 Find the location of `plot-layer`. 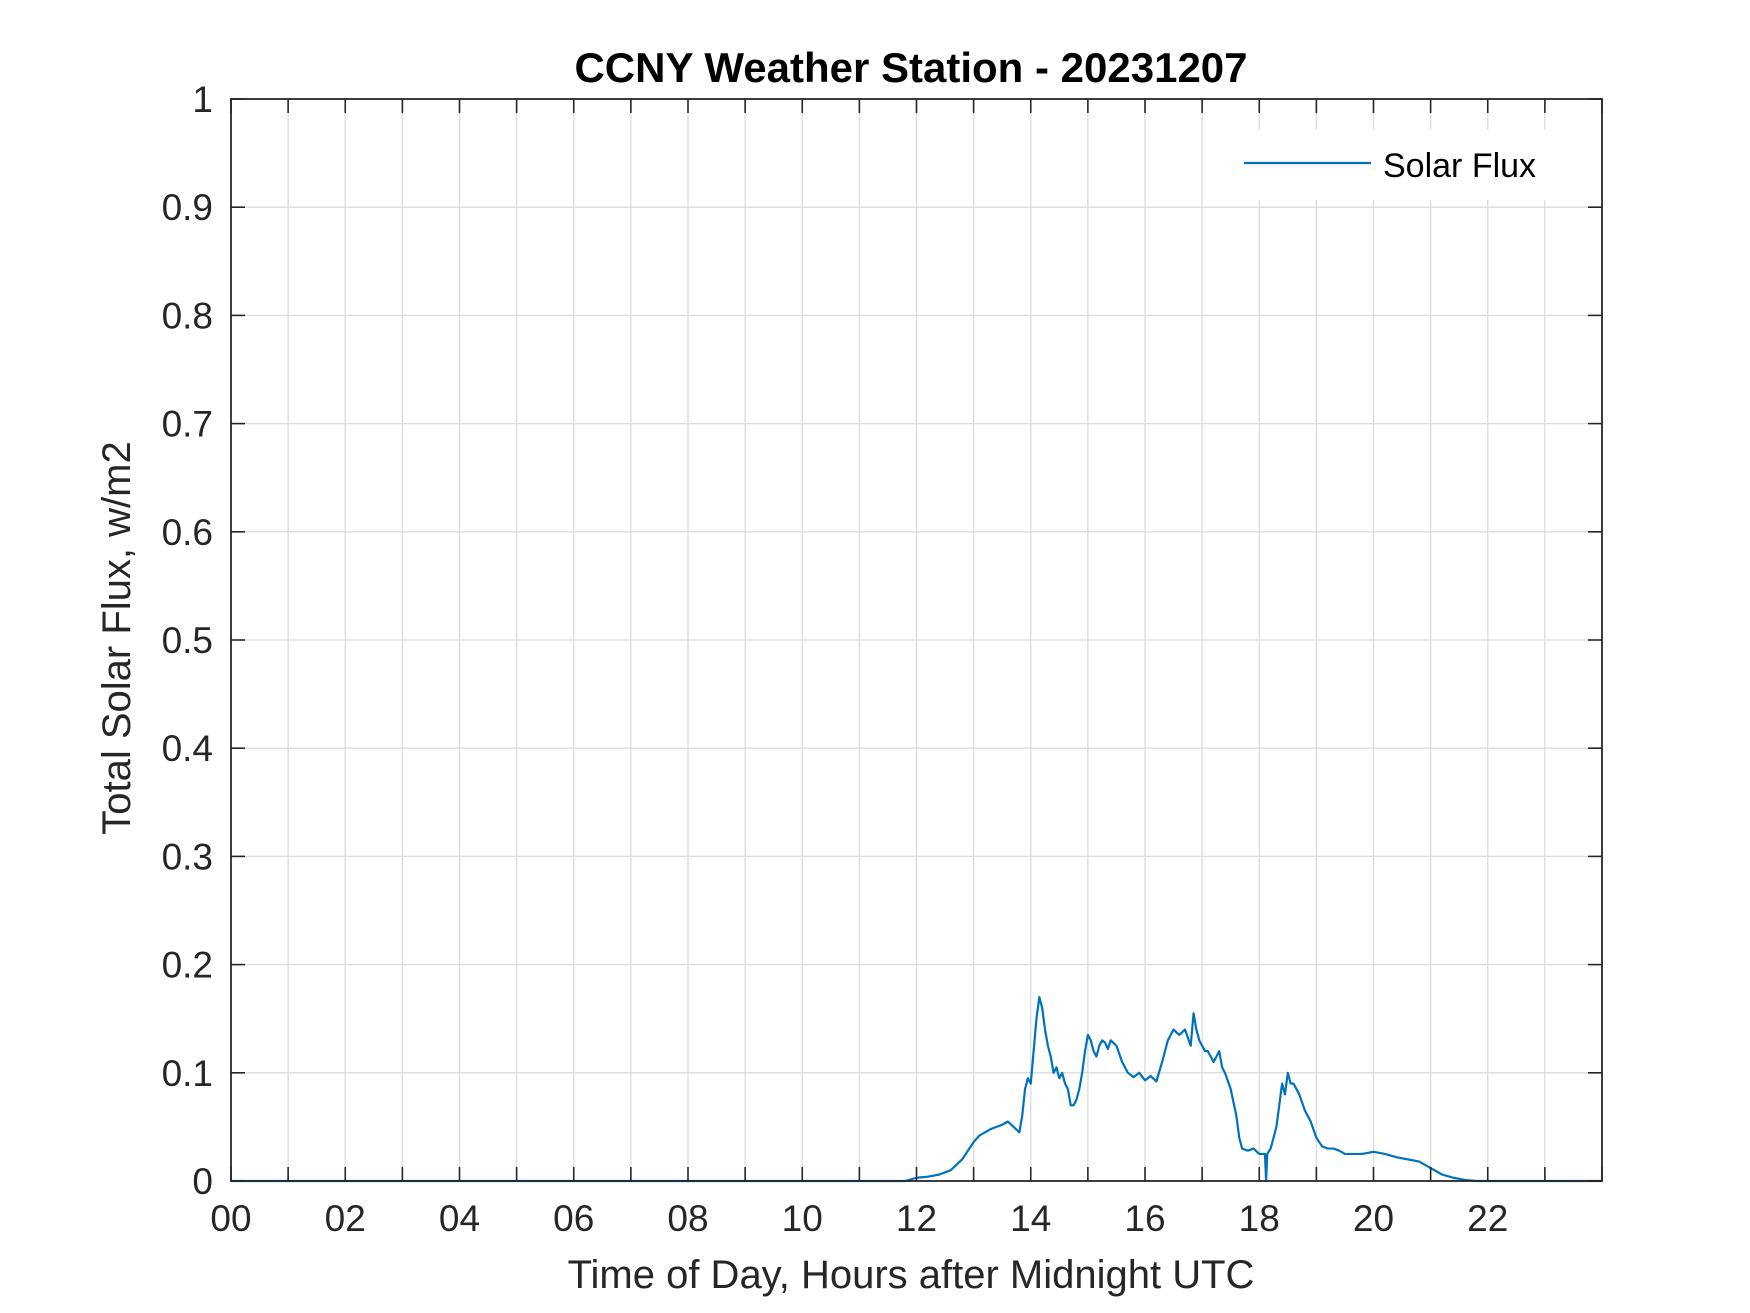

plot-layer is located at coordinates (916, 1089).